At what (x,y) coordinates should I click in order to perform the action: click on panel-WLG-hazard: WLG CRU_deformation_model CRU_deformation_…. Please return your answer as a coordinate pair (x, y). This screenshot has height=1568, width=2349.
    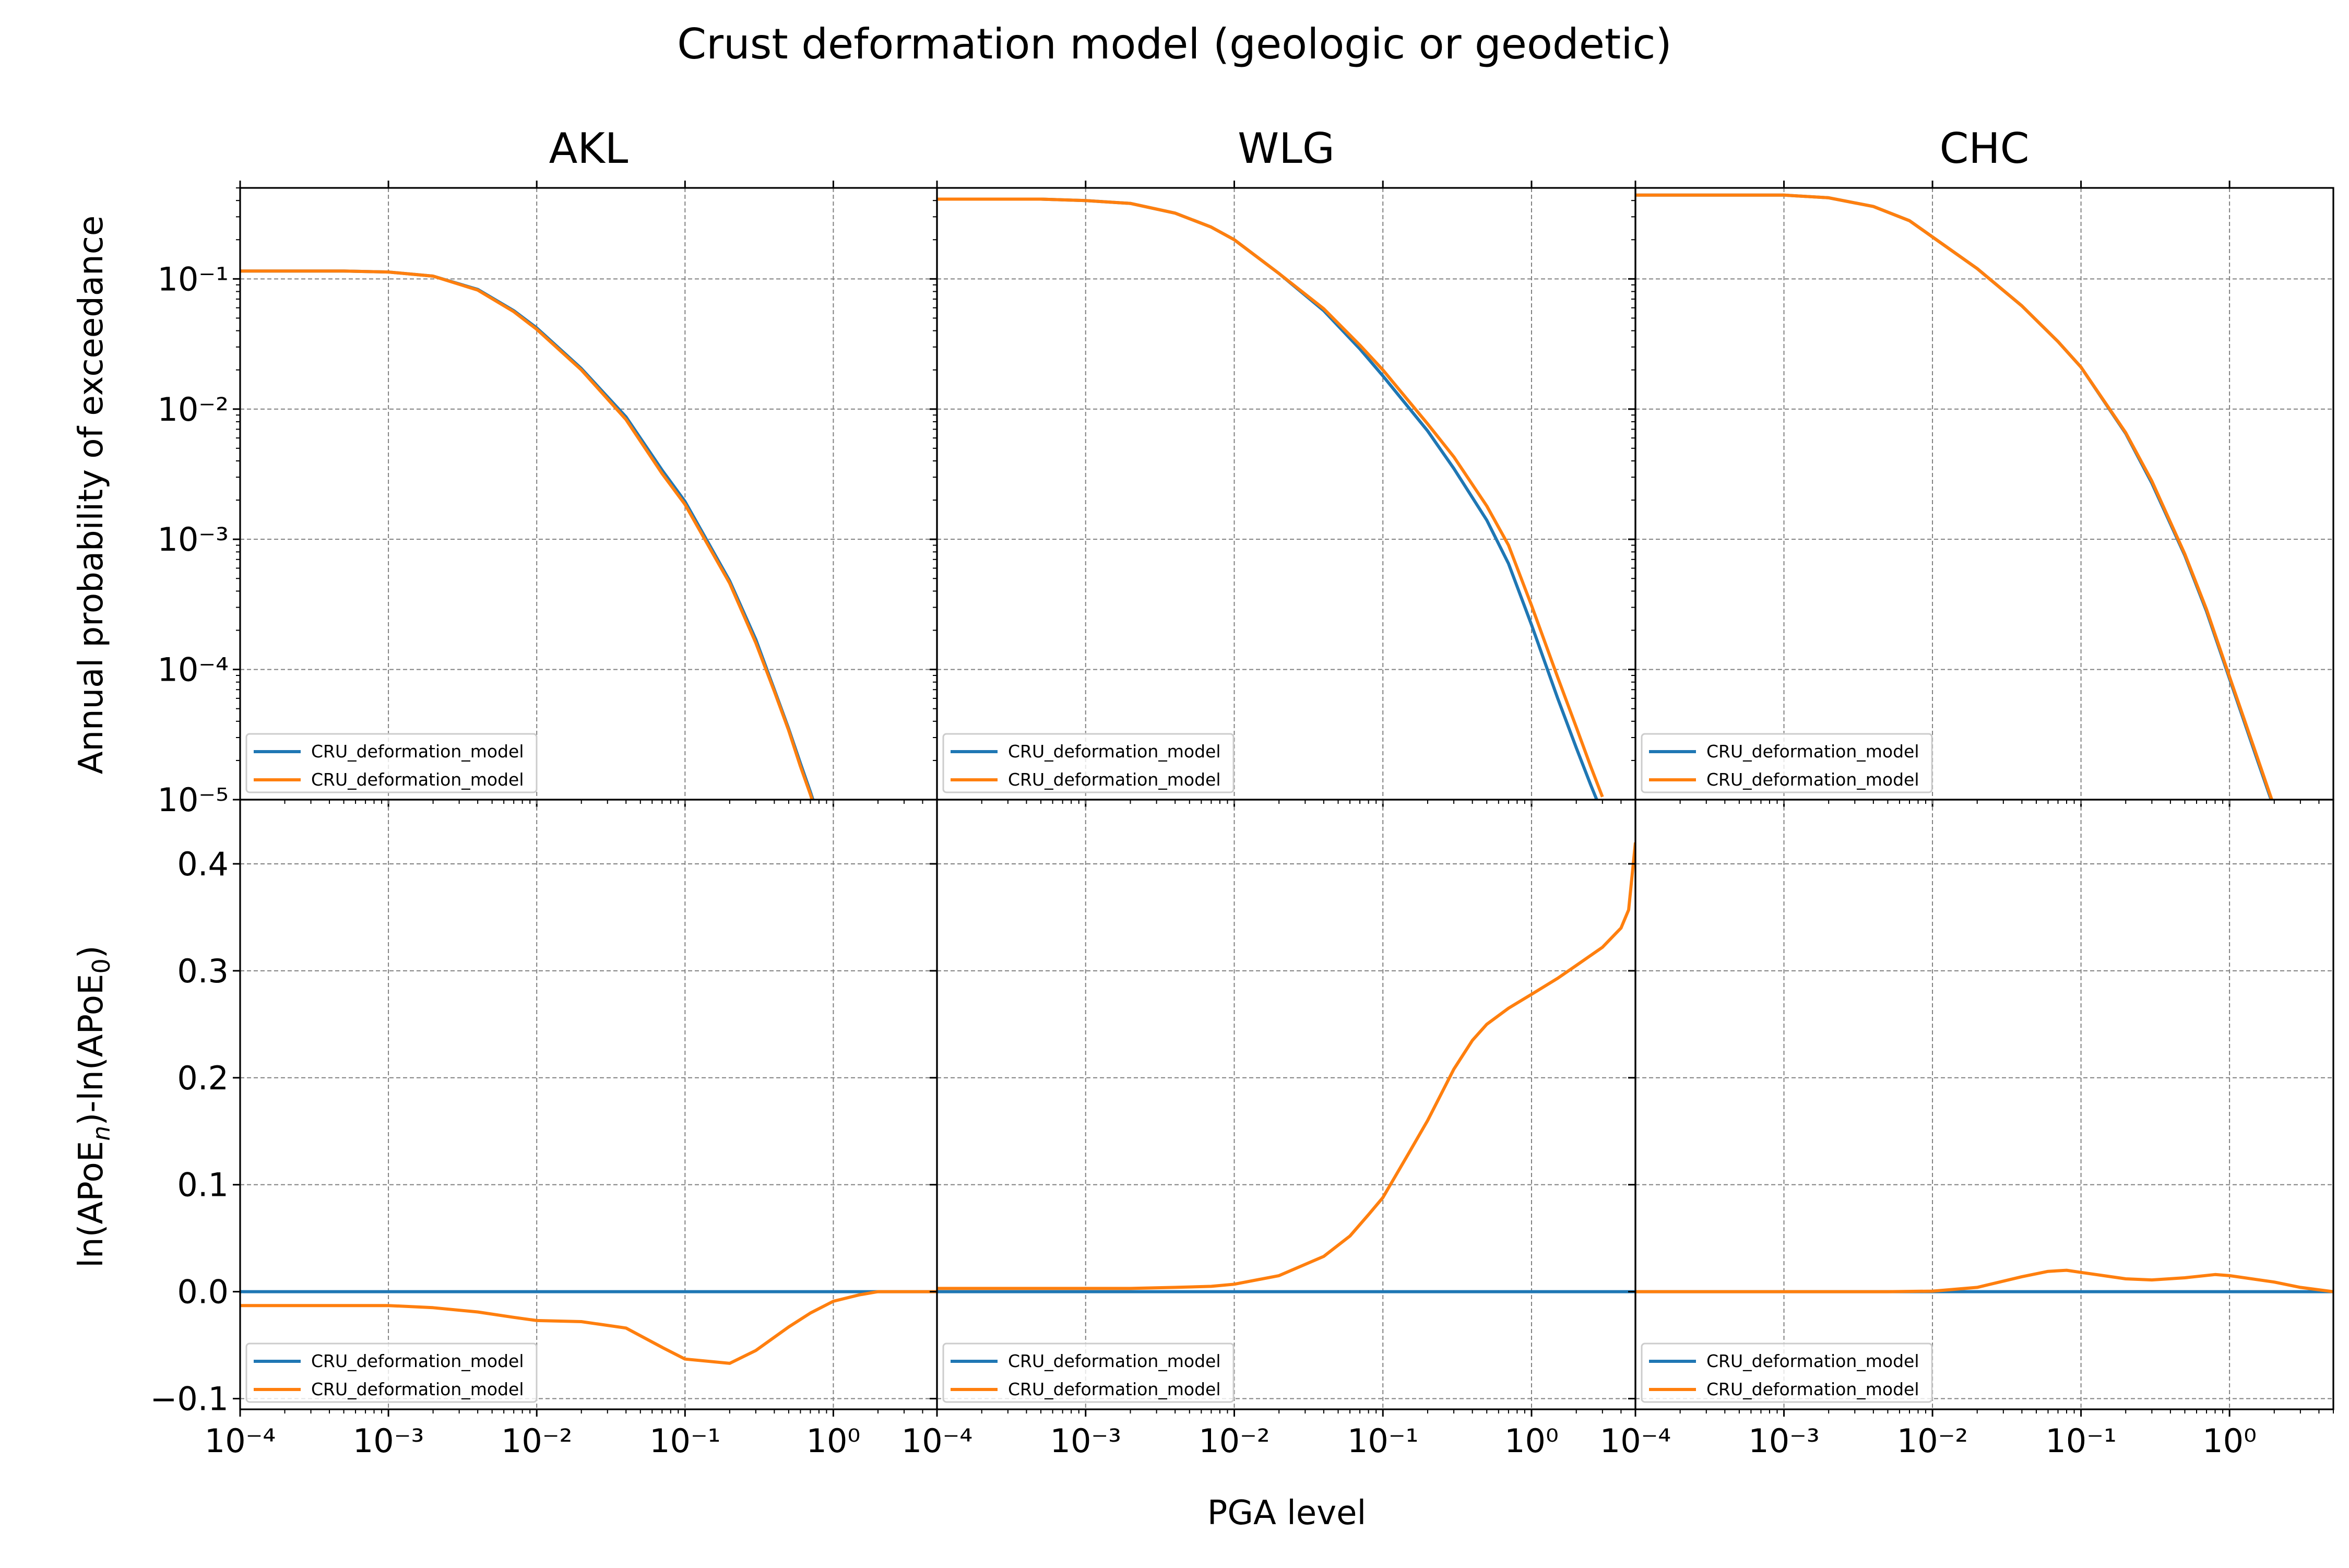
    Looking at the image, I should click on (1283, 465).